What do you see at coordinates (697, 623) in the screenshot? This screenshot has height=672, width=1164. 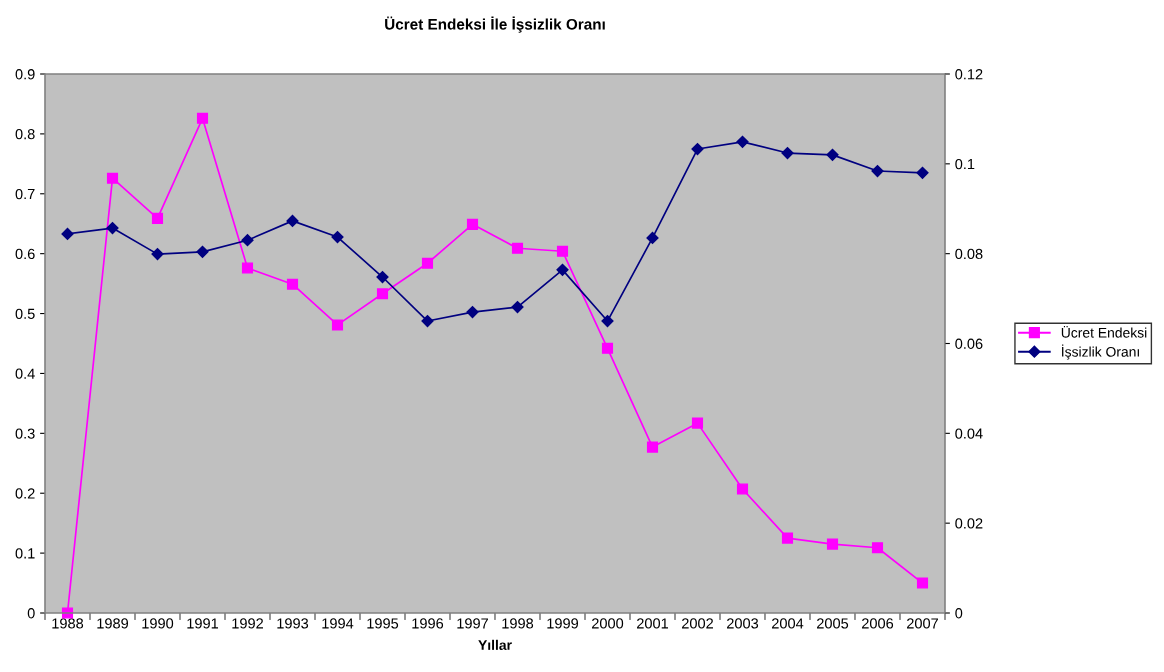 I see `x-tick-label: 2002` at bounding box center [697, 623].